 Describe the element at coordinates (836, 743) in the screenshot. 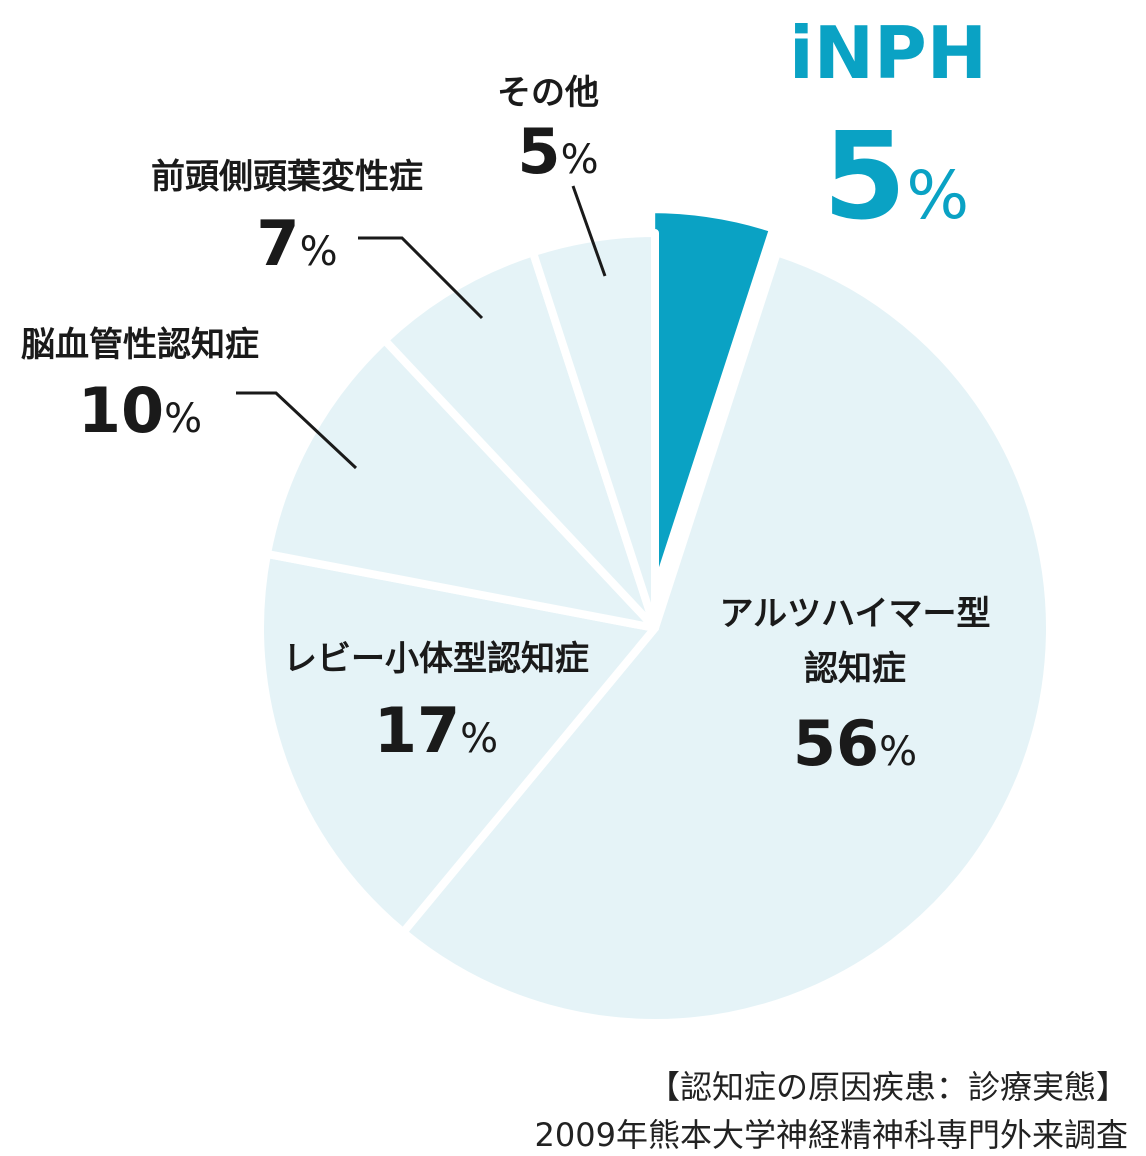

I see `label-alzheimer-value: 56` at that location.